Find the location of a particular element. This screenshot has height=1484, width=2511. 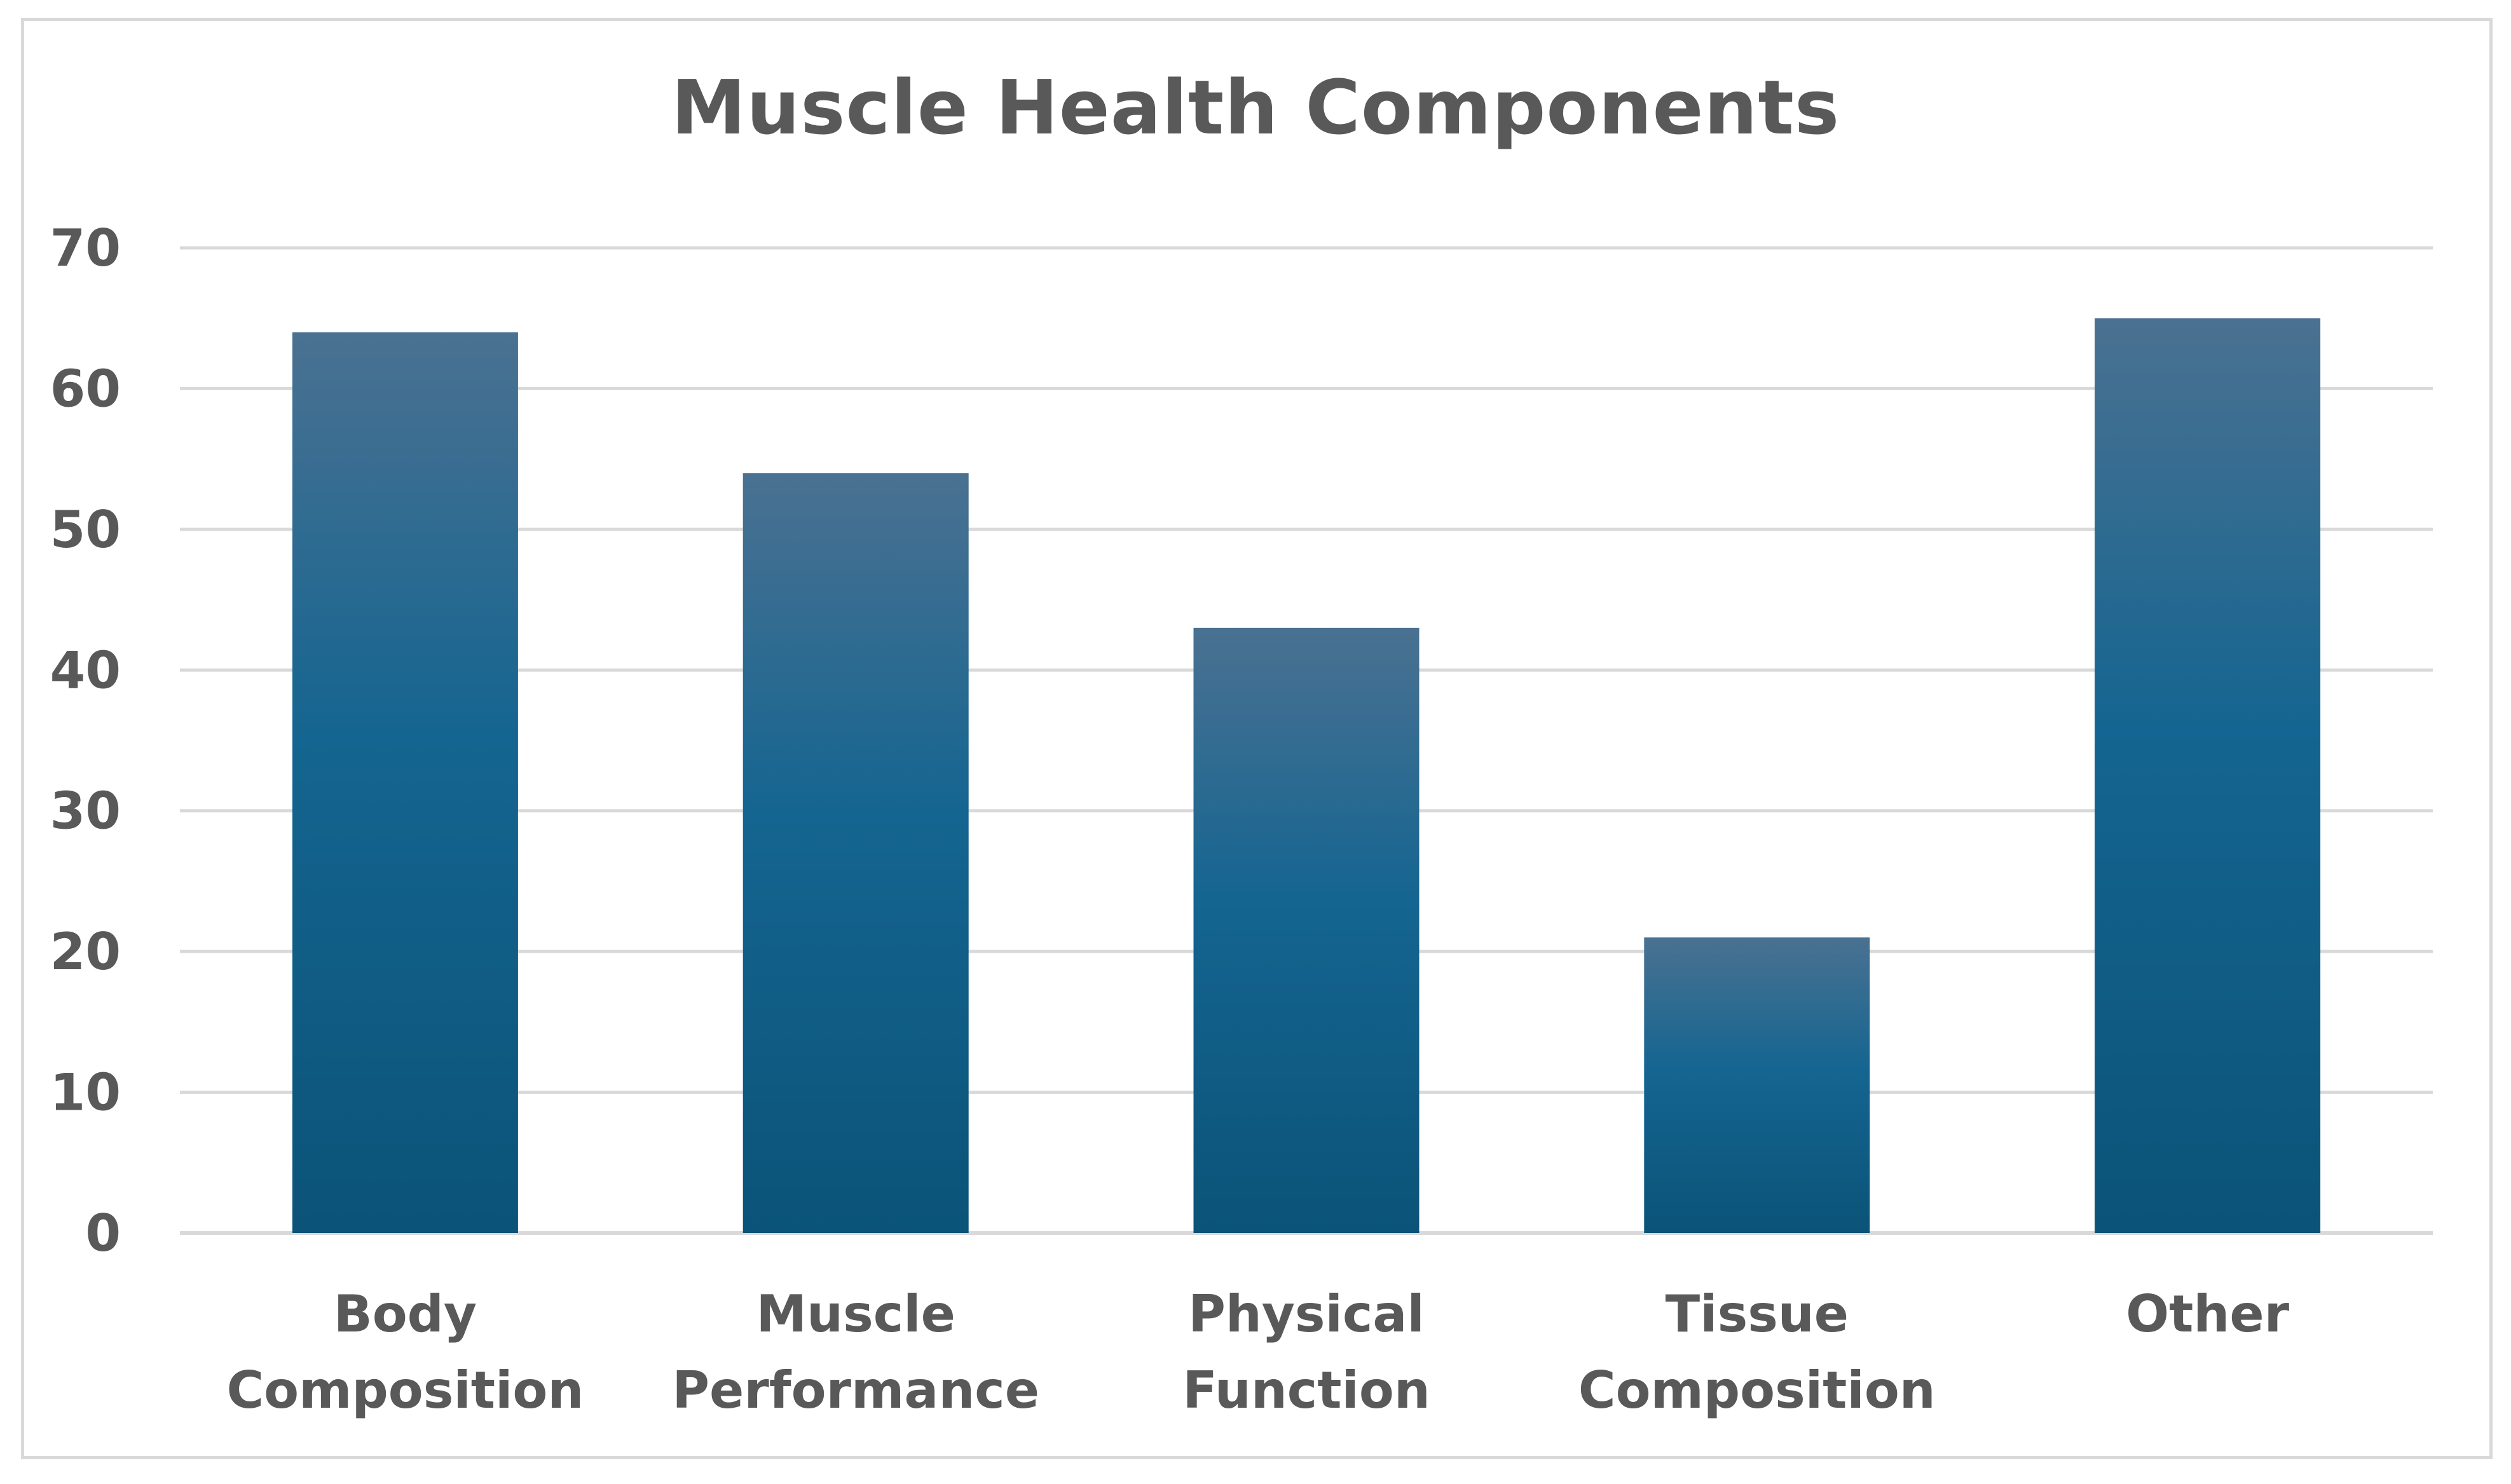

y-tick-label: 70 is located at coordinates (85, 249).